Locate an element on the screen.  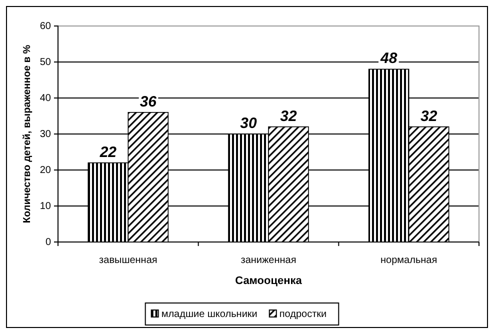
x-tick-label: нормальная is located at coordinates (409, 260).